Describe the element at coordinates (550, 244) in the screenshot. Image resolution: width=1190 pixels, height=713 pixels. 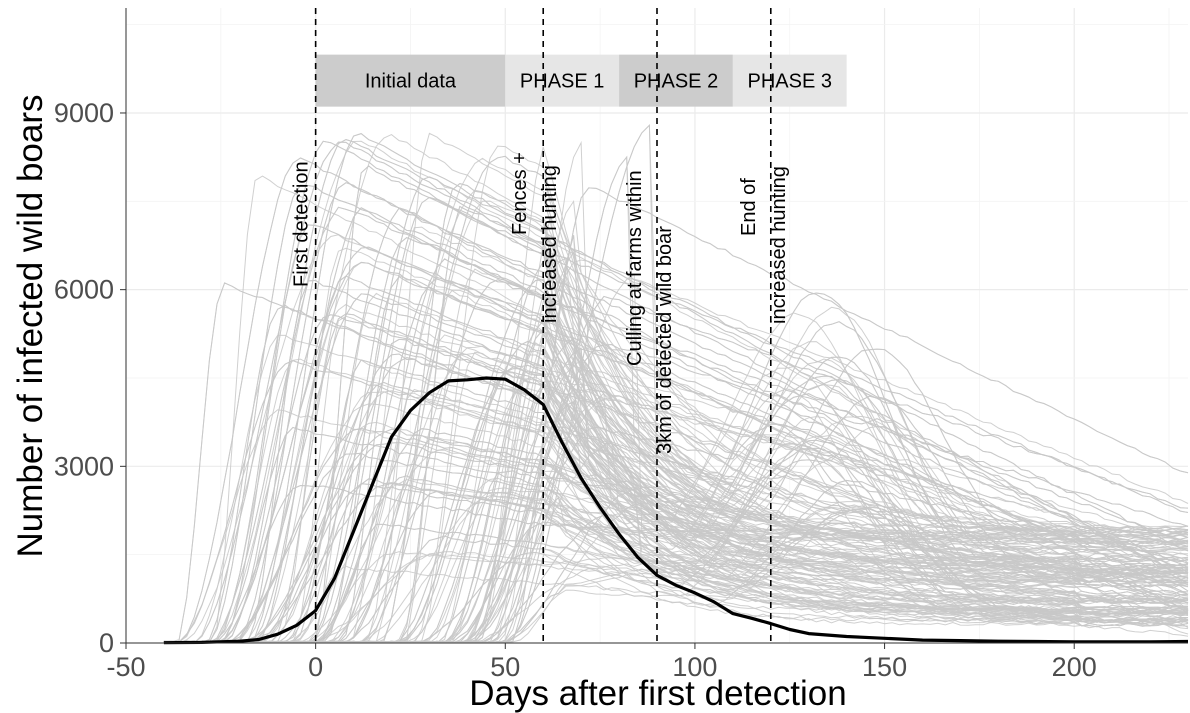
I see `event-annotation-v60-2: increased hunting` at that location.